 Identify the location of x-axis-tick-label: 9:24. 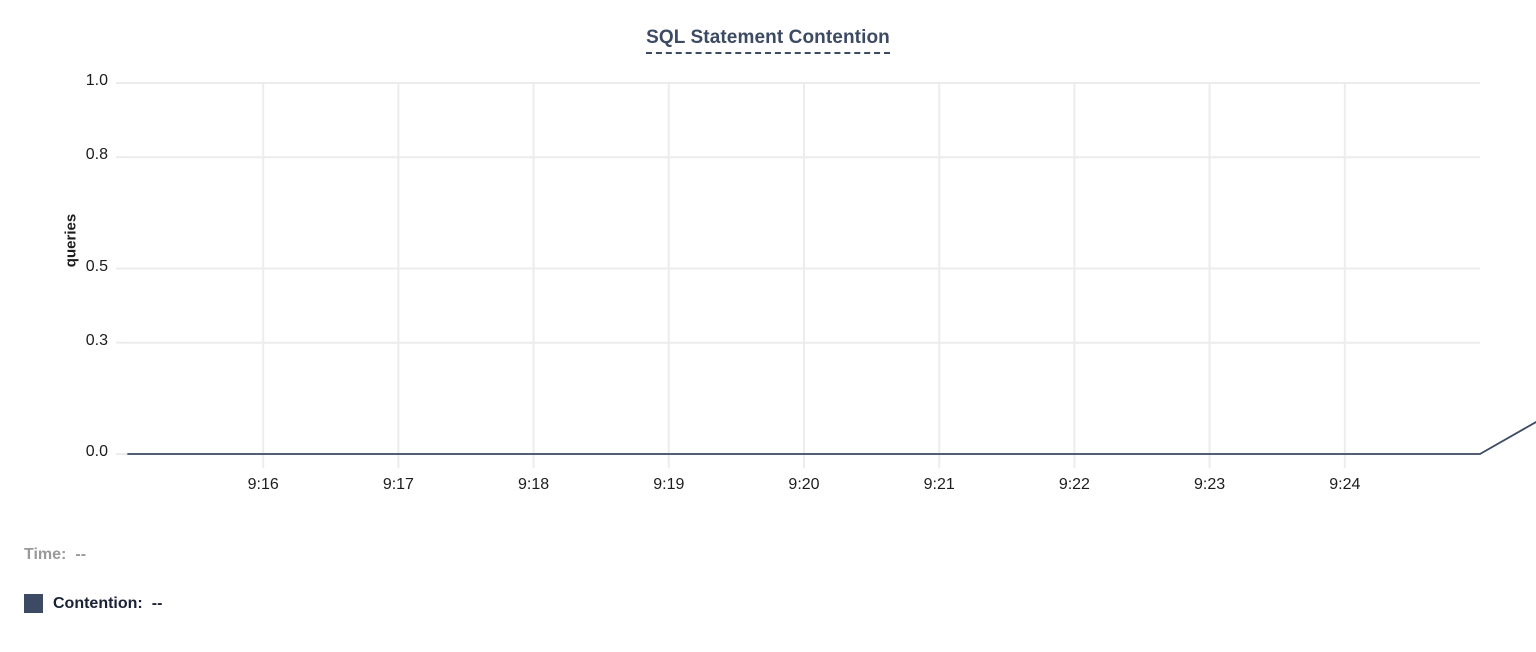
(1345, 484).